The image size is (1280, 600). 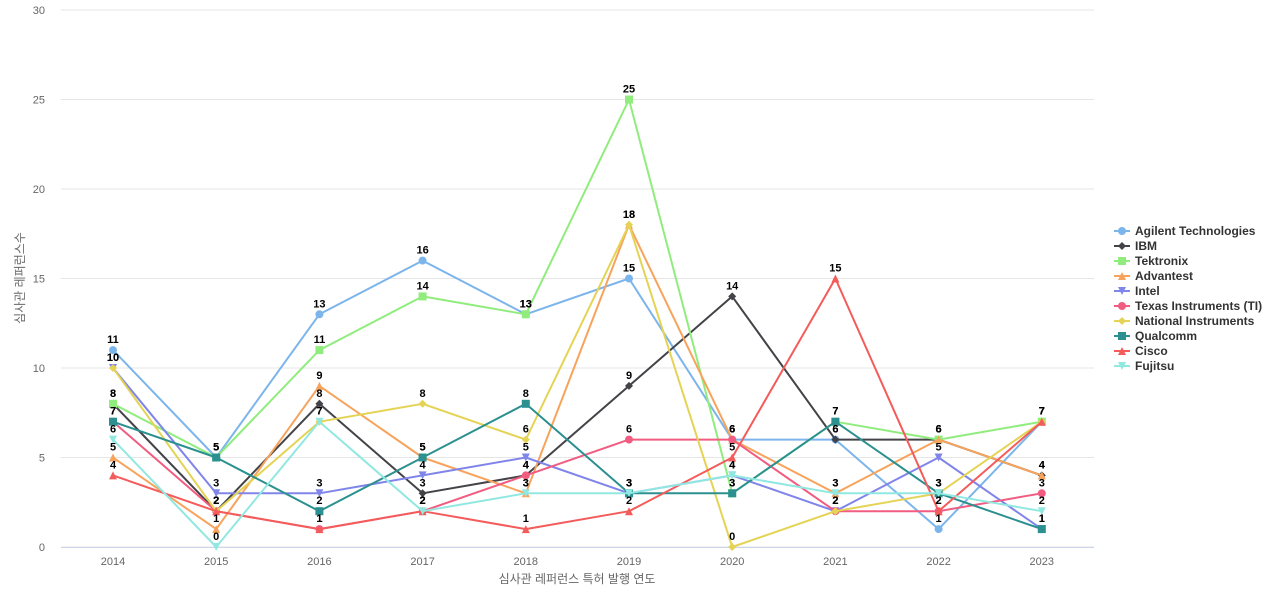 What do you see at coordinates (1141, 351) in the screenshot?
I see `legend-item: Cisco` at bounding box center [1141, 351].